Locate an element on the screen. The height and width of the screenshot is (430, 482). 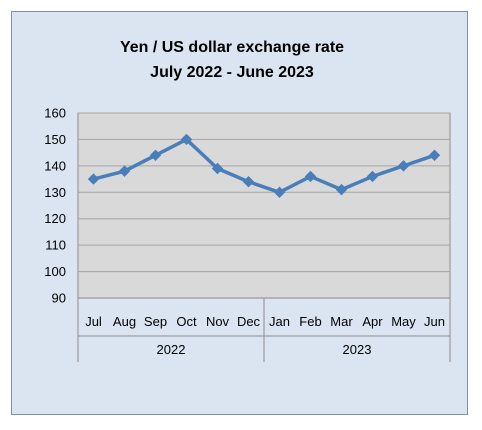
y-tick-label: 90 is located at coordinates (59, 298).